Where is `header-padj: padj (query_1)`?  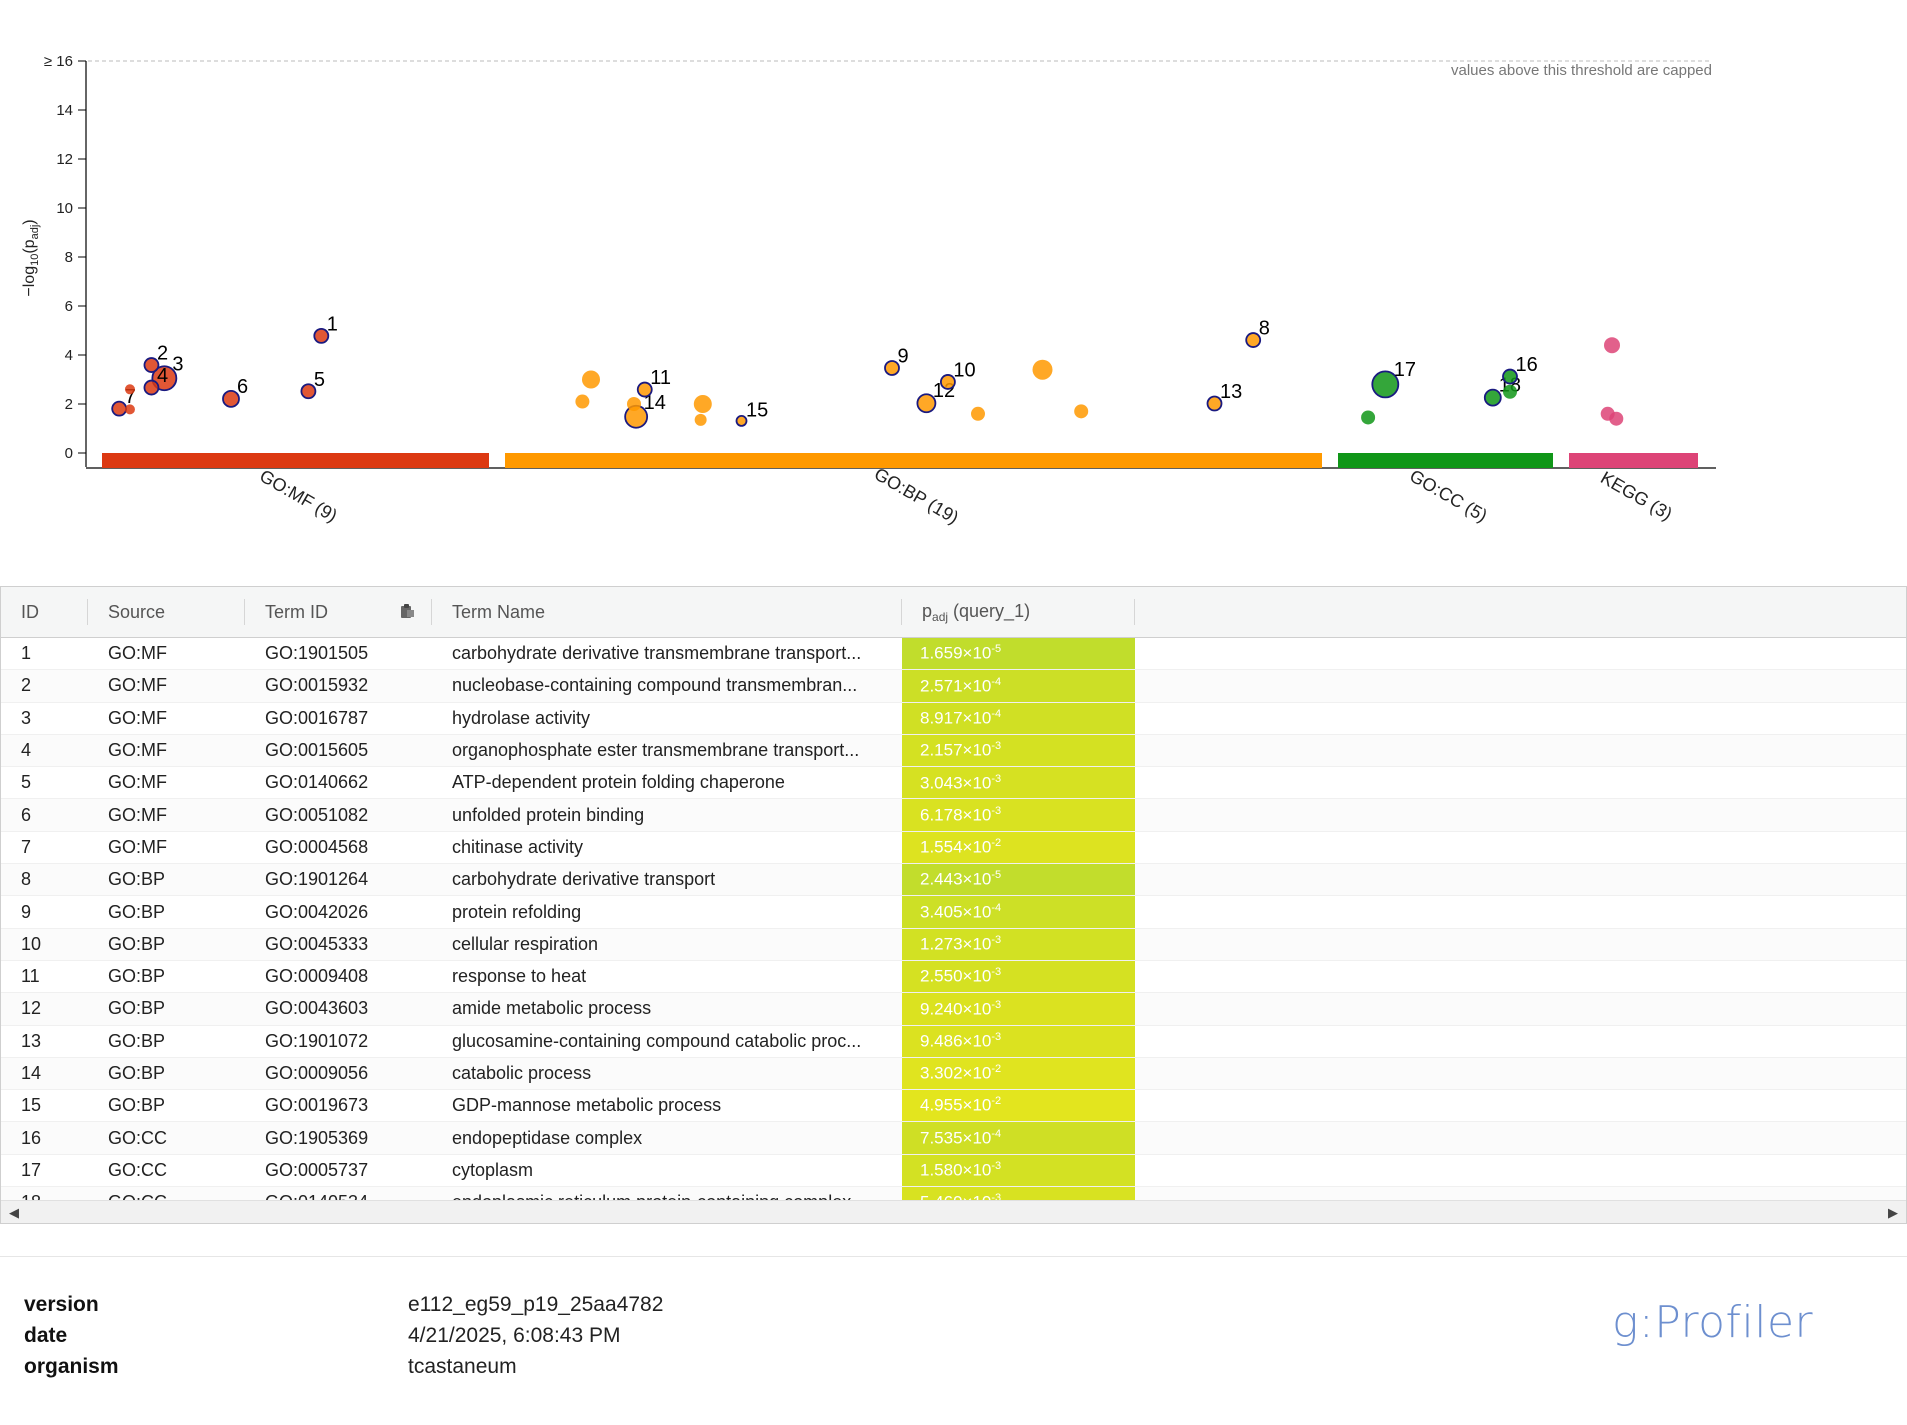
header-padj: padj (query_1) is located at coordinates (1018, 612).